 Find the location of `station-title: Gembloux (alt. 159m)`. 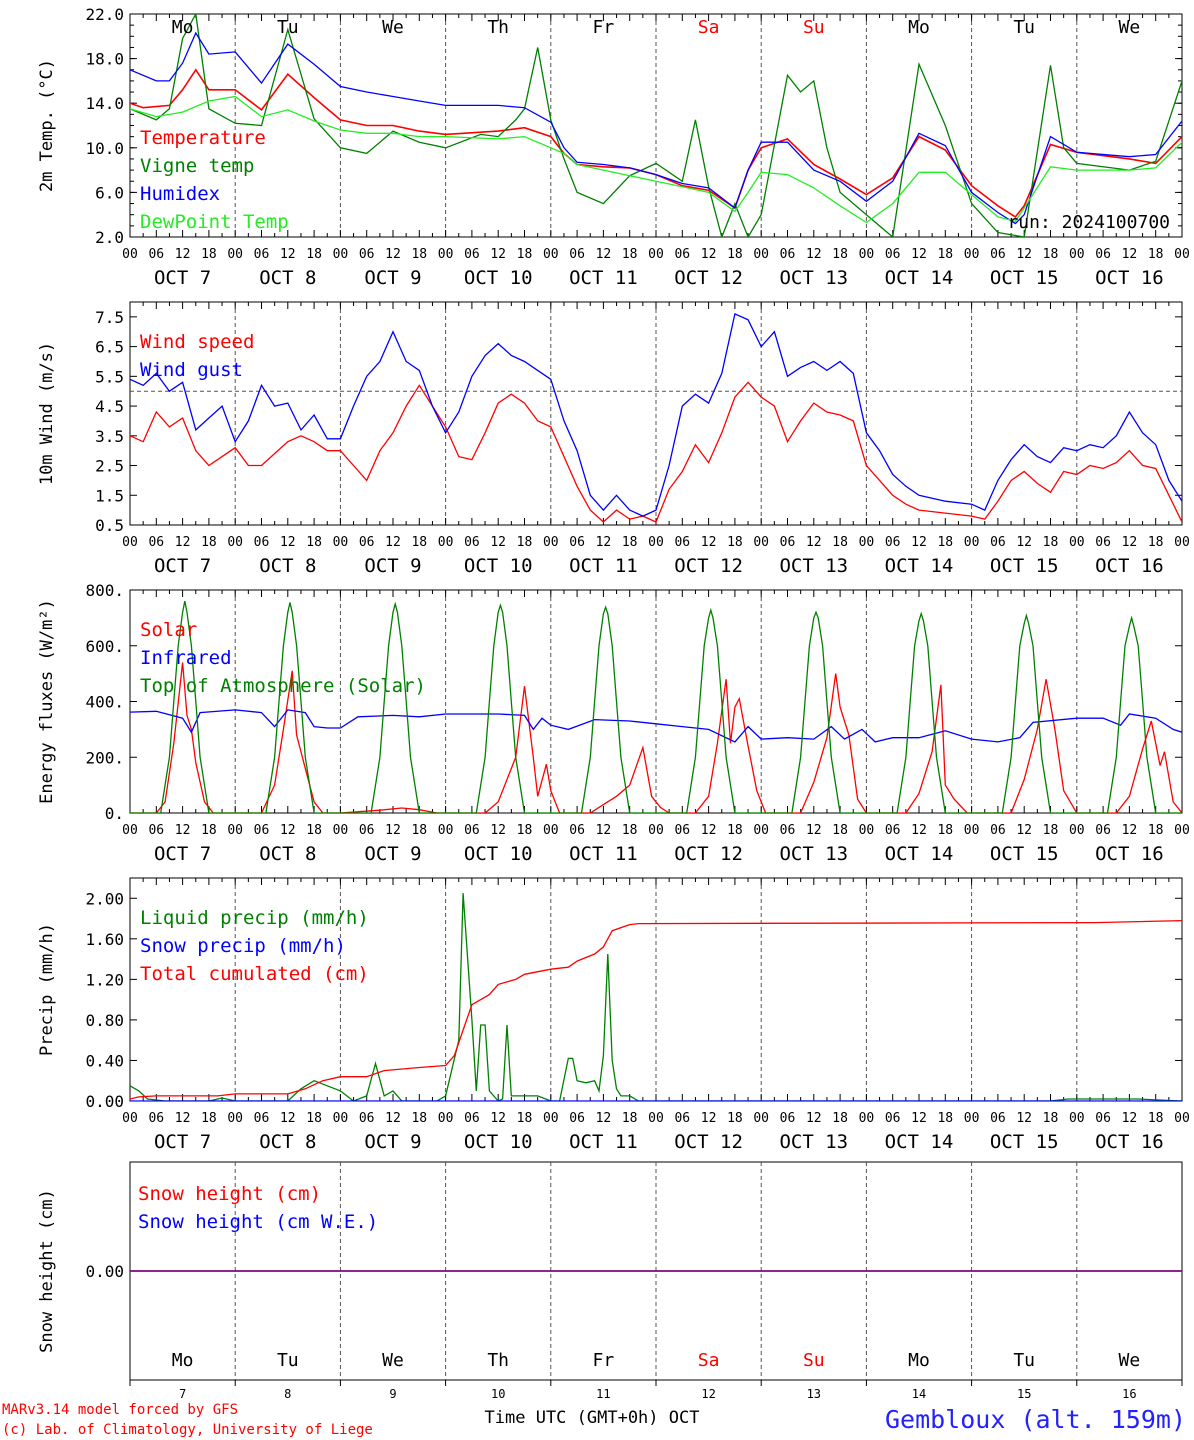

station-title: Gembloux (alt. 159m) is located at coordinates (1035, 1419).